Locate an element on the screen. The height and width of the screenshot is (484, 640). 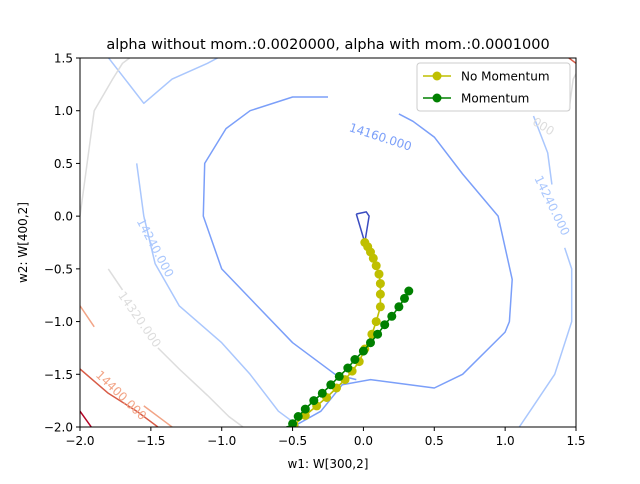
legend-box is located at coordinates (493, 87).